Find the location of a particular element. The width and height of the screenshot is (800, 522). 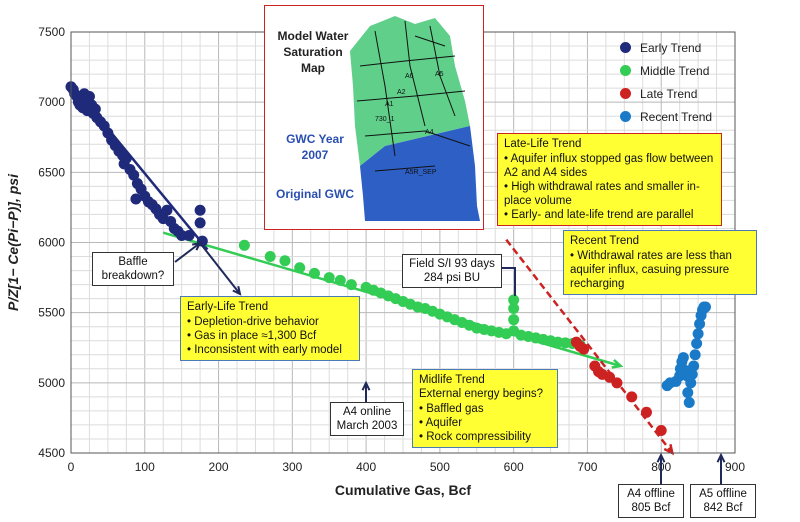

callout-title: Recent Trend is located at coordinates (605, 241).